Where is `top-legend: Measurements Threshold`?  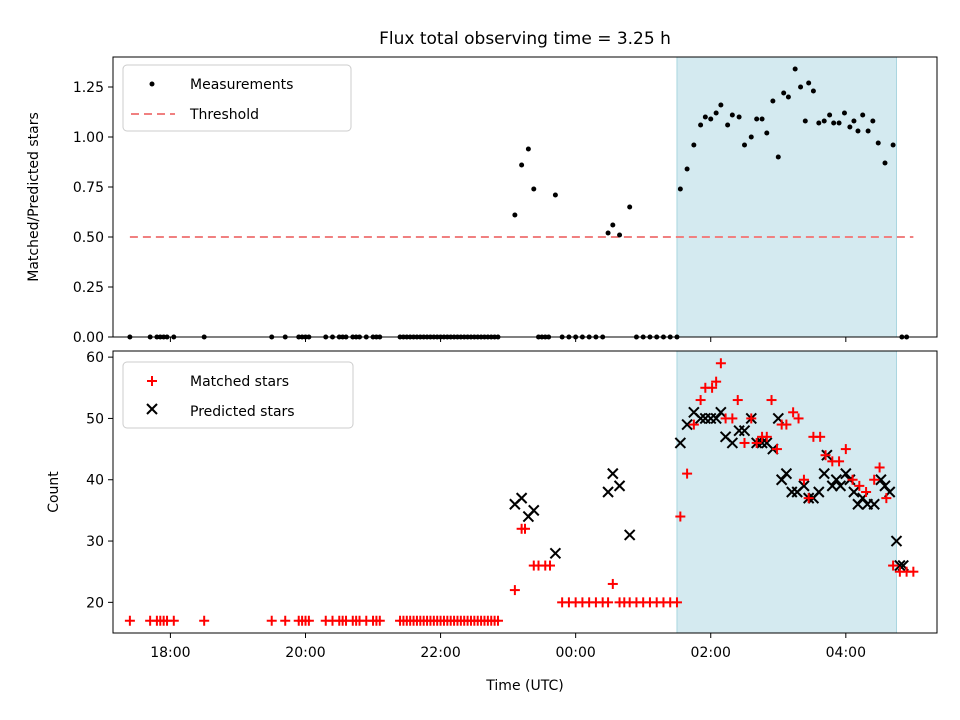
top-legend: Measurements Threshold is located at coordinates (237, 98).